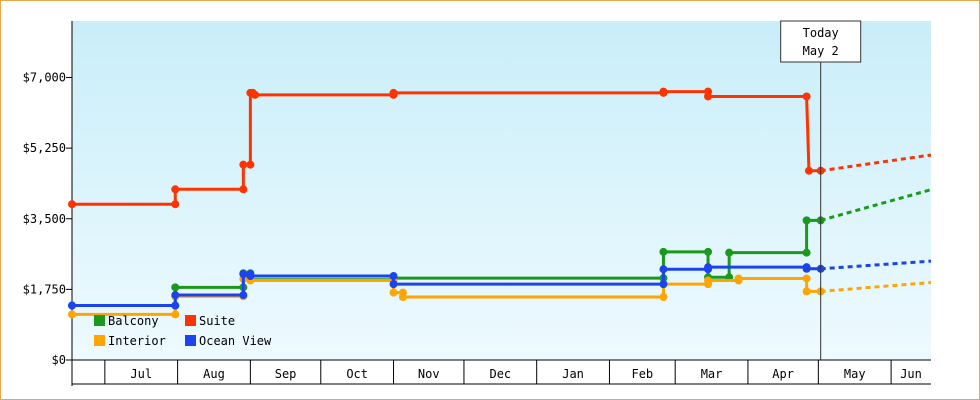 The height and width of the screenshot is (400, 980). Describe the element at coordinates (573, 374) in the screenshot. I see `x-tick-label: Jan` at that location.